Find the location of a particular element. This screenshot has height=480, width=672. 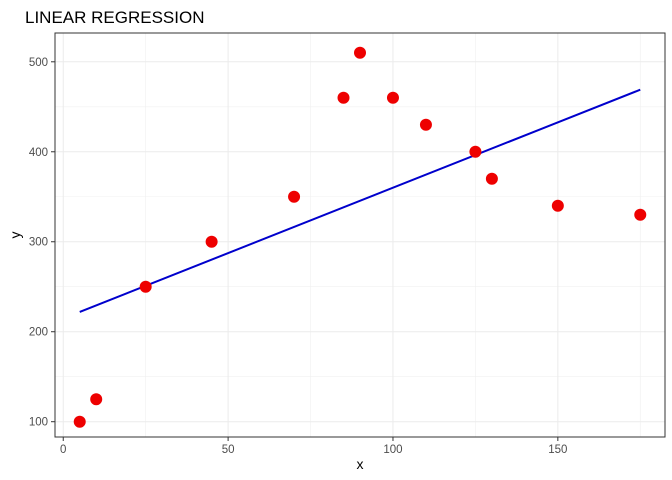

x-axis-title: x is located at coordinates (360, 464).